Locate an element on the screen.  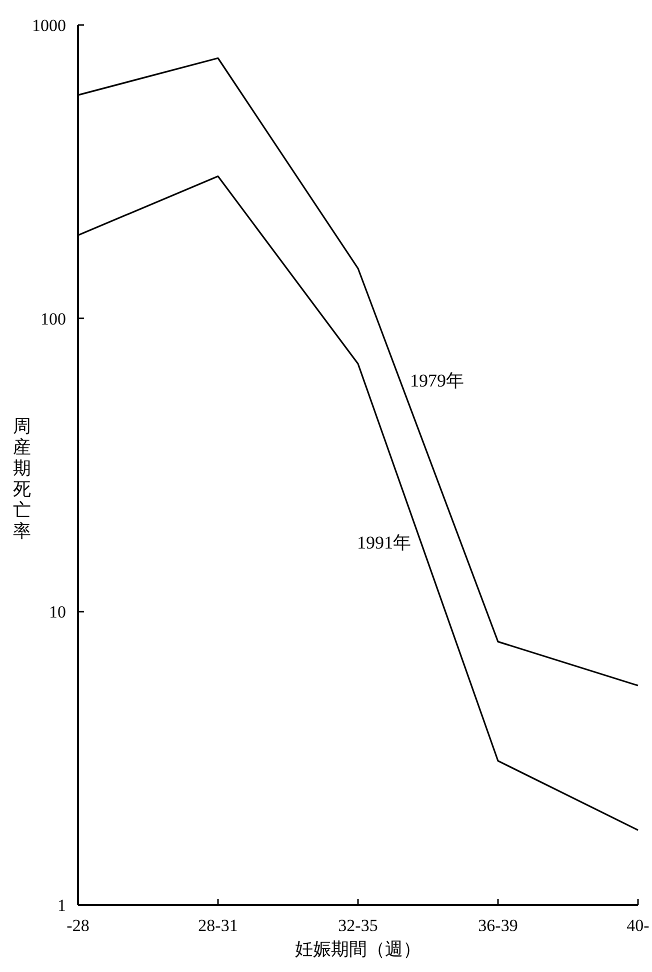
x-axis-title: 妊娠期間（週） is located at coordinates (358, 949).